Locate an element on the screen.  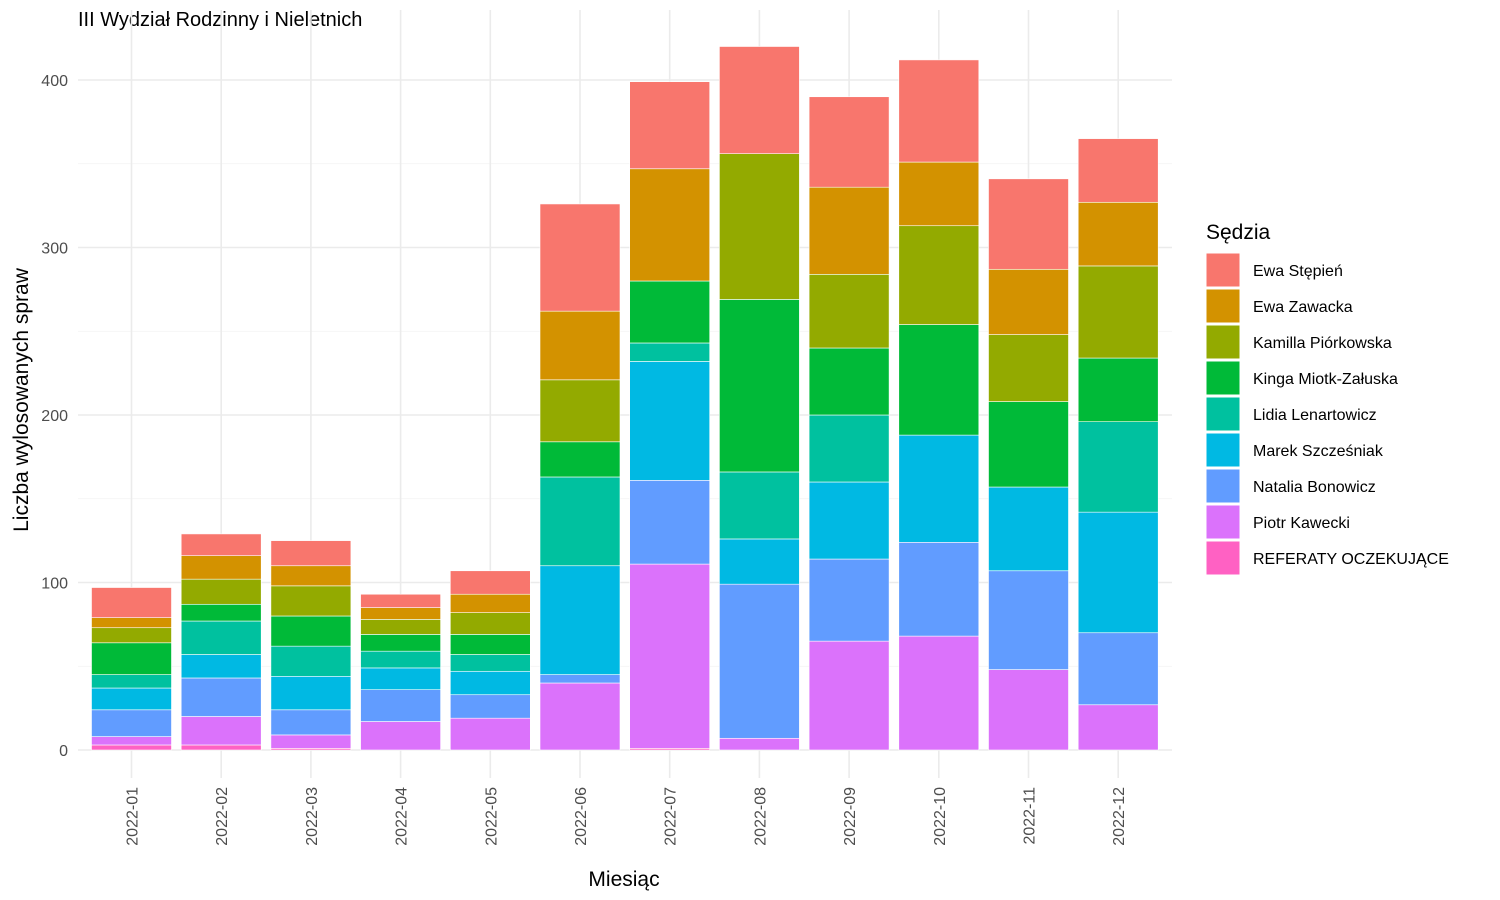
legend-title: Sędzia is located at coordinates (1238, 232).